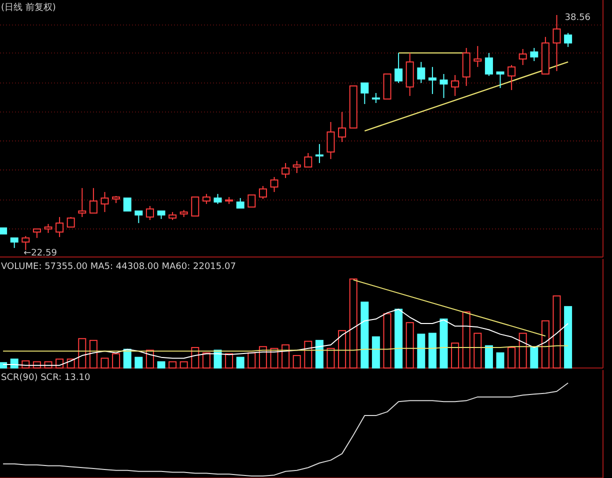 This screenshot has width=612, height=478. I want to click on chart-title: SCR(90) SCR: 13.10, so click(45, 378).